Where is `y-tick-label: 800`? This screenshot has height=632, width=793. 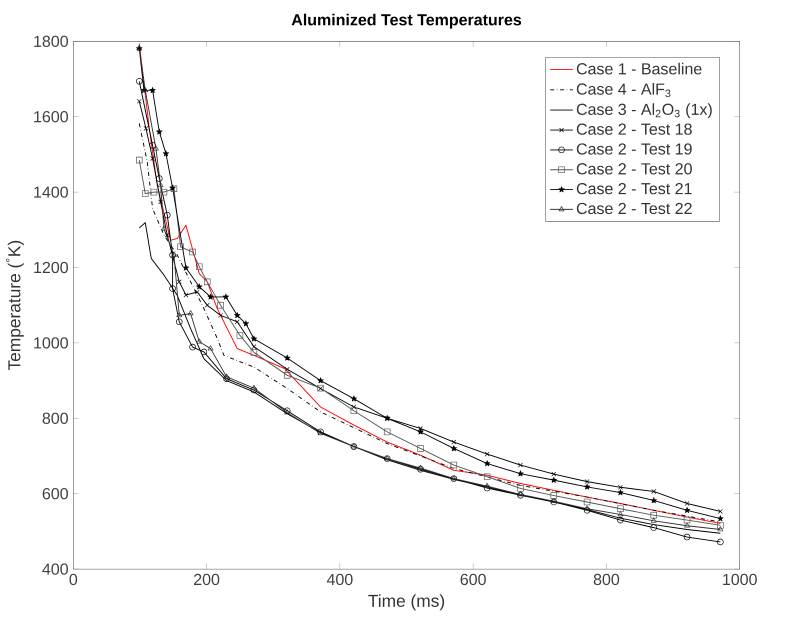
y-tick-label: 800 is located at coordinates (55, 418).